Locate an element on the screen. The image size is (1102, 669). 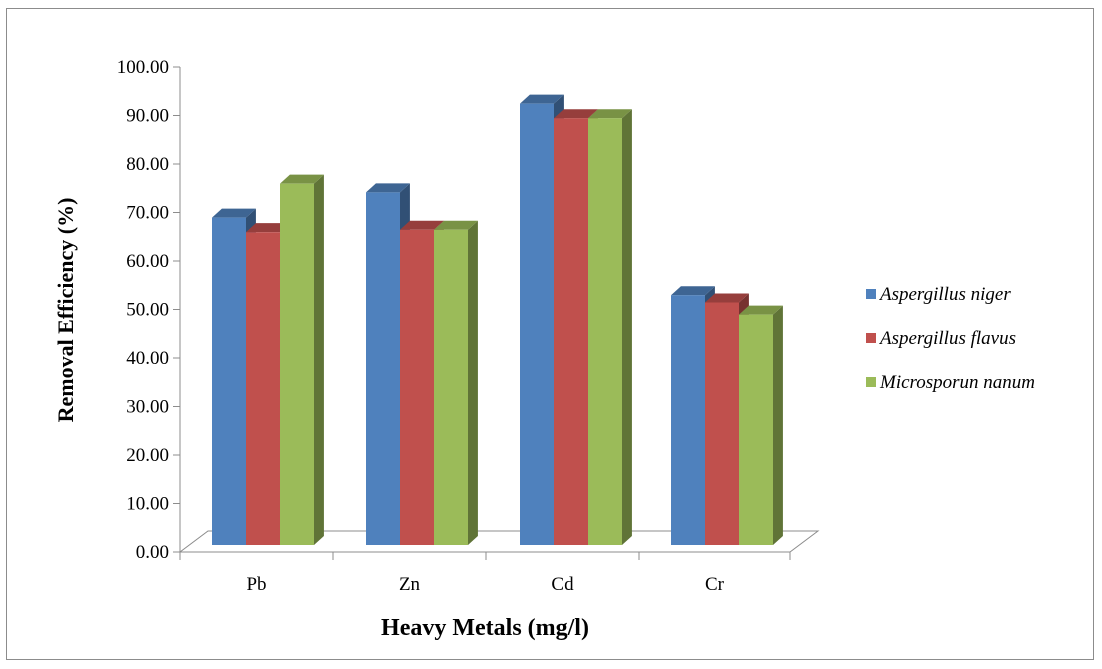
x-tick-label: Pb is located at coordinates (256, 584).